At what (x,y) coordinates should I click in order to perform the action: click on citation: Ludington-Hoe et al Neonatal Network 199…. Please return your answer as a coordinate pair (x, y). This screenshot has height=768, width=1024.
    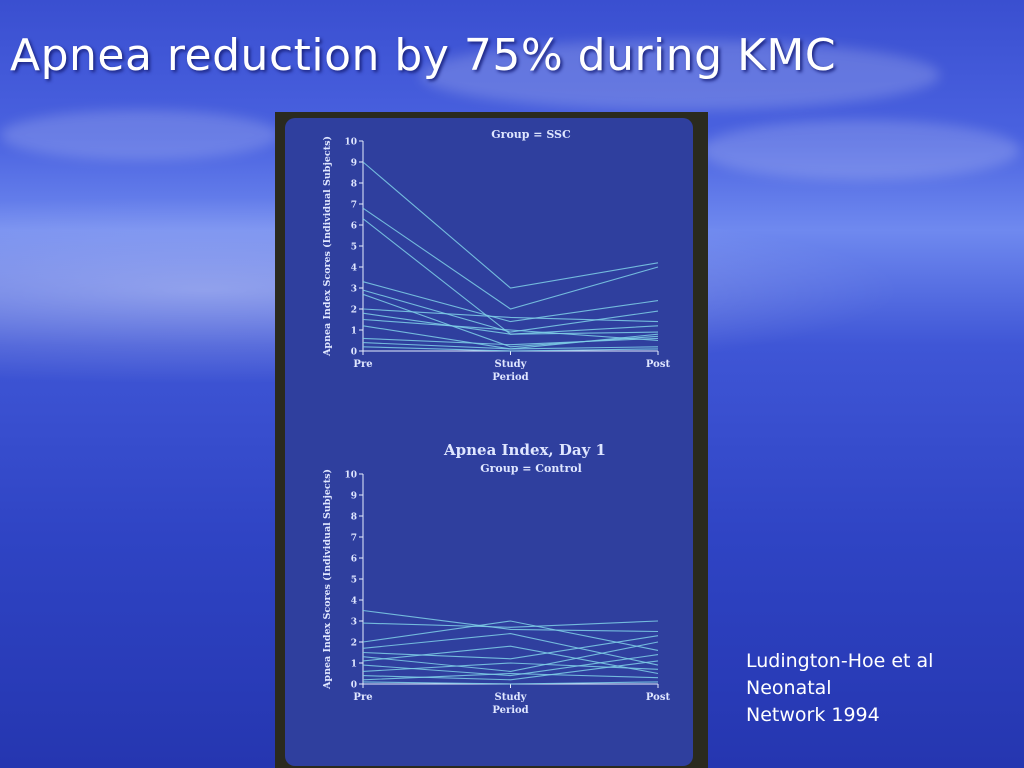
    Looking at the image, I should click on (839, 688).